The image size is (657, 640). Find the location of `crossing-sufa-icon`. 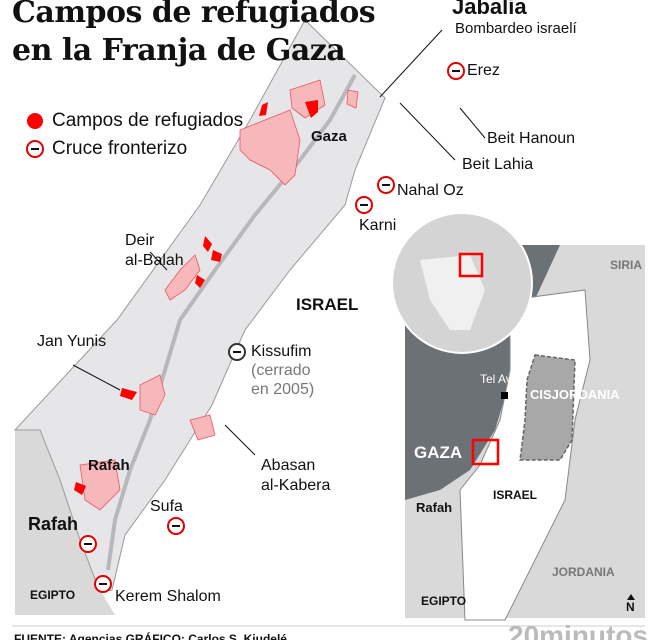

crossing-sufa-icon is located at coordinates (176, 526).